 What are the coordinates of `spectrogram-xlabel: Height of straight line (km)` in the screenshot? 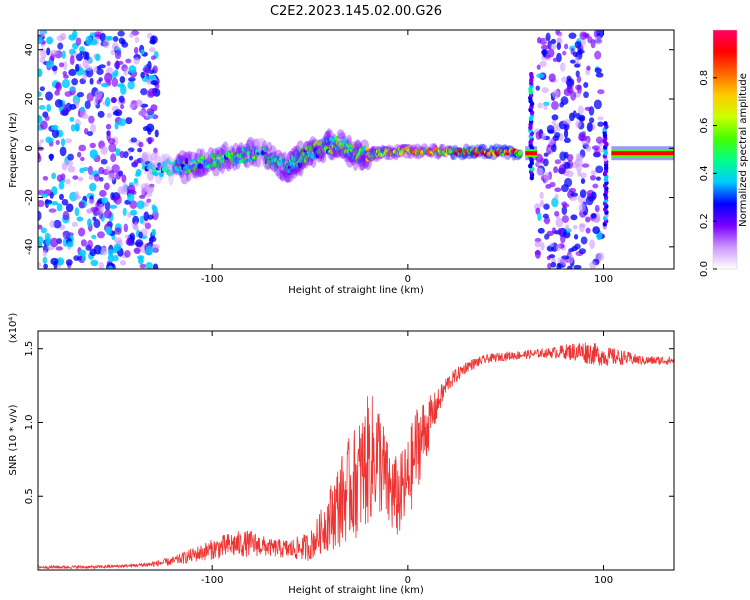 It's located at (356, 290).